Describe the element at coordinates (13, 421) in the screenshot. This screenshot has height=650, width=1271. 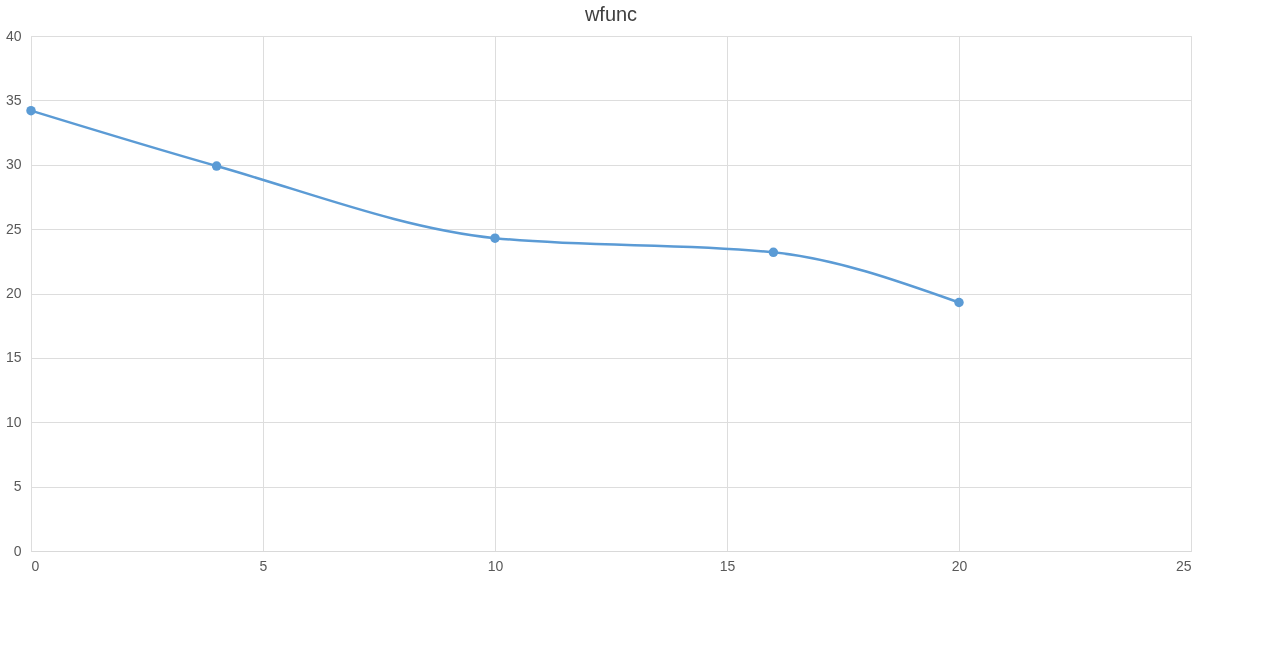
I see `y-tick-label: 10` at that location.